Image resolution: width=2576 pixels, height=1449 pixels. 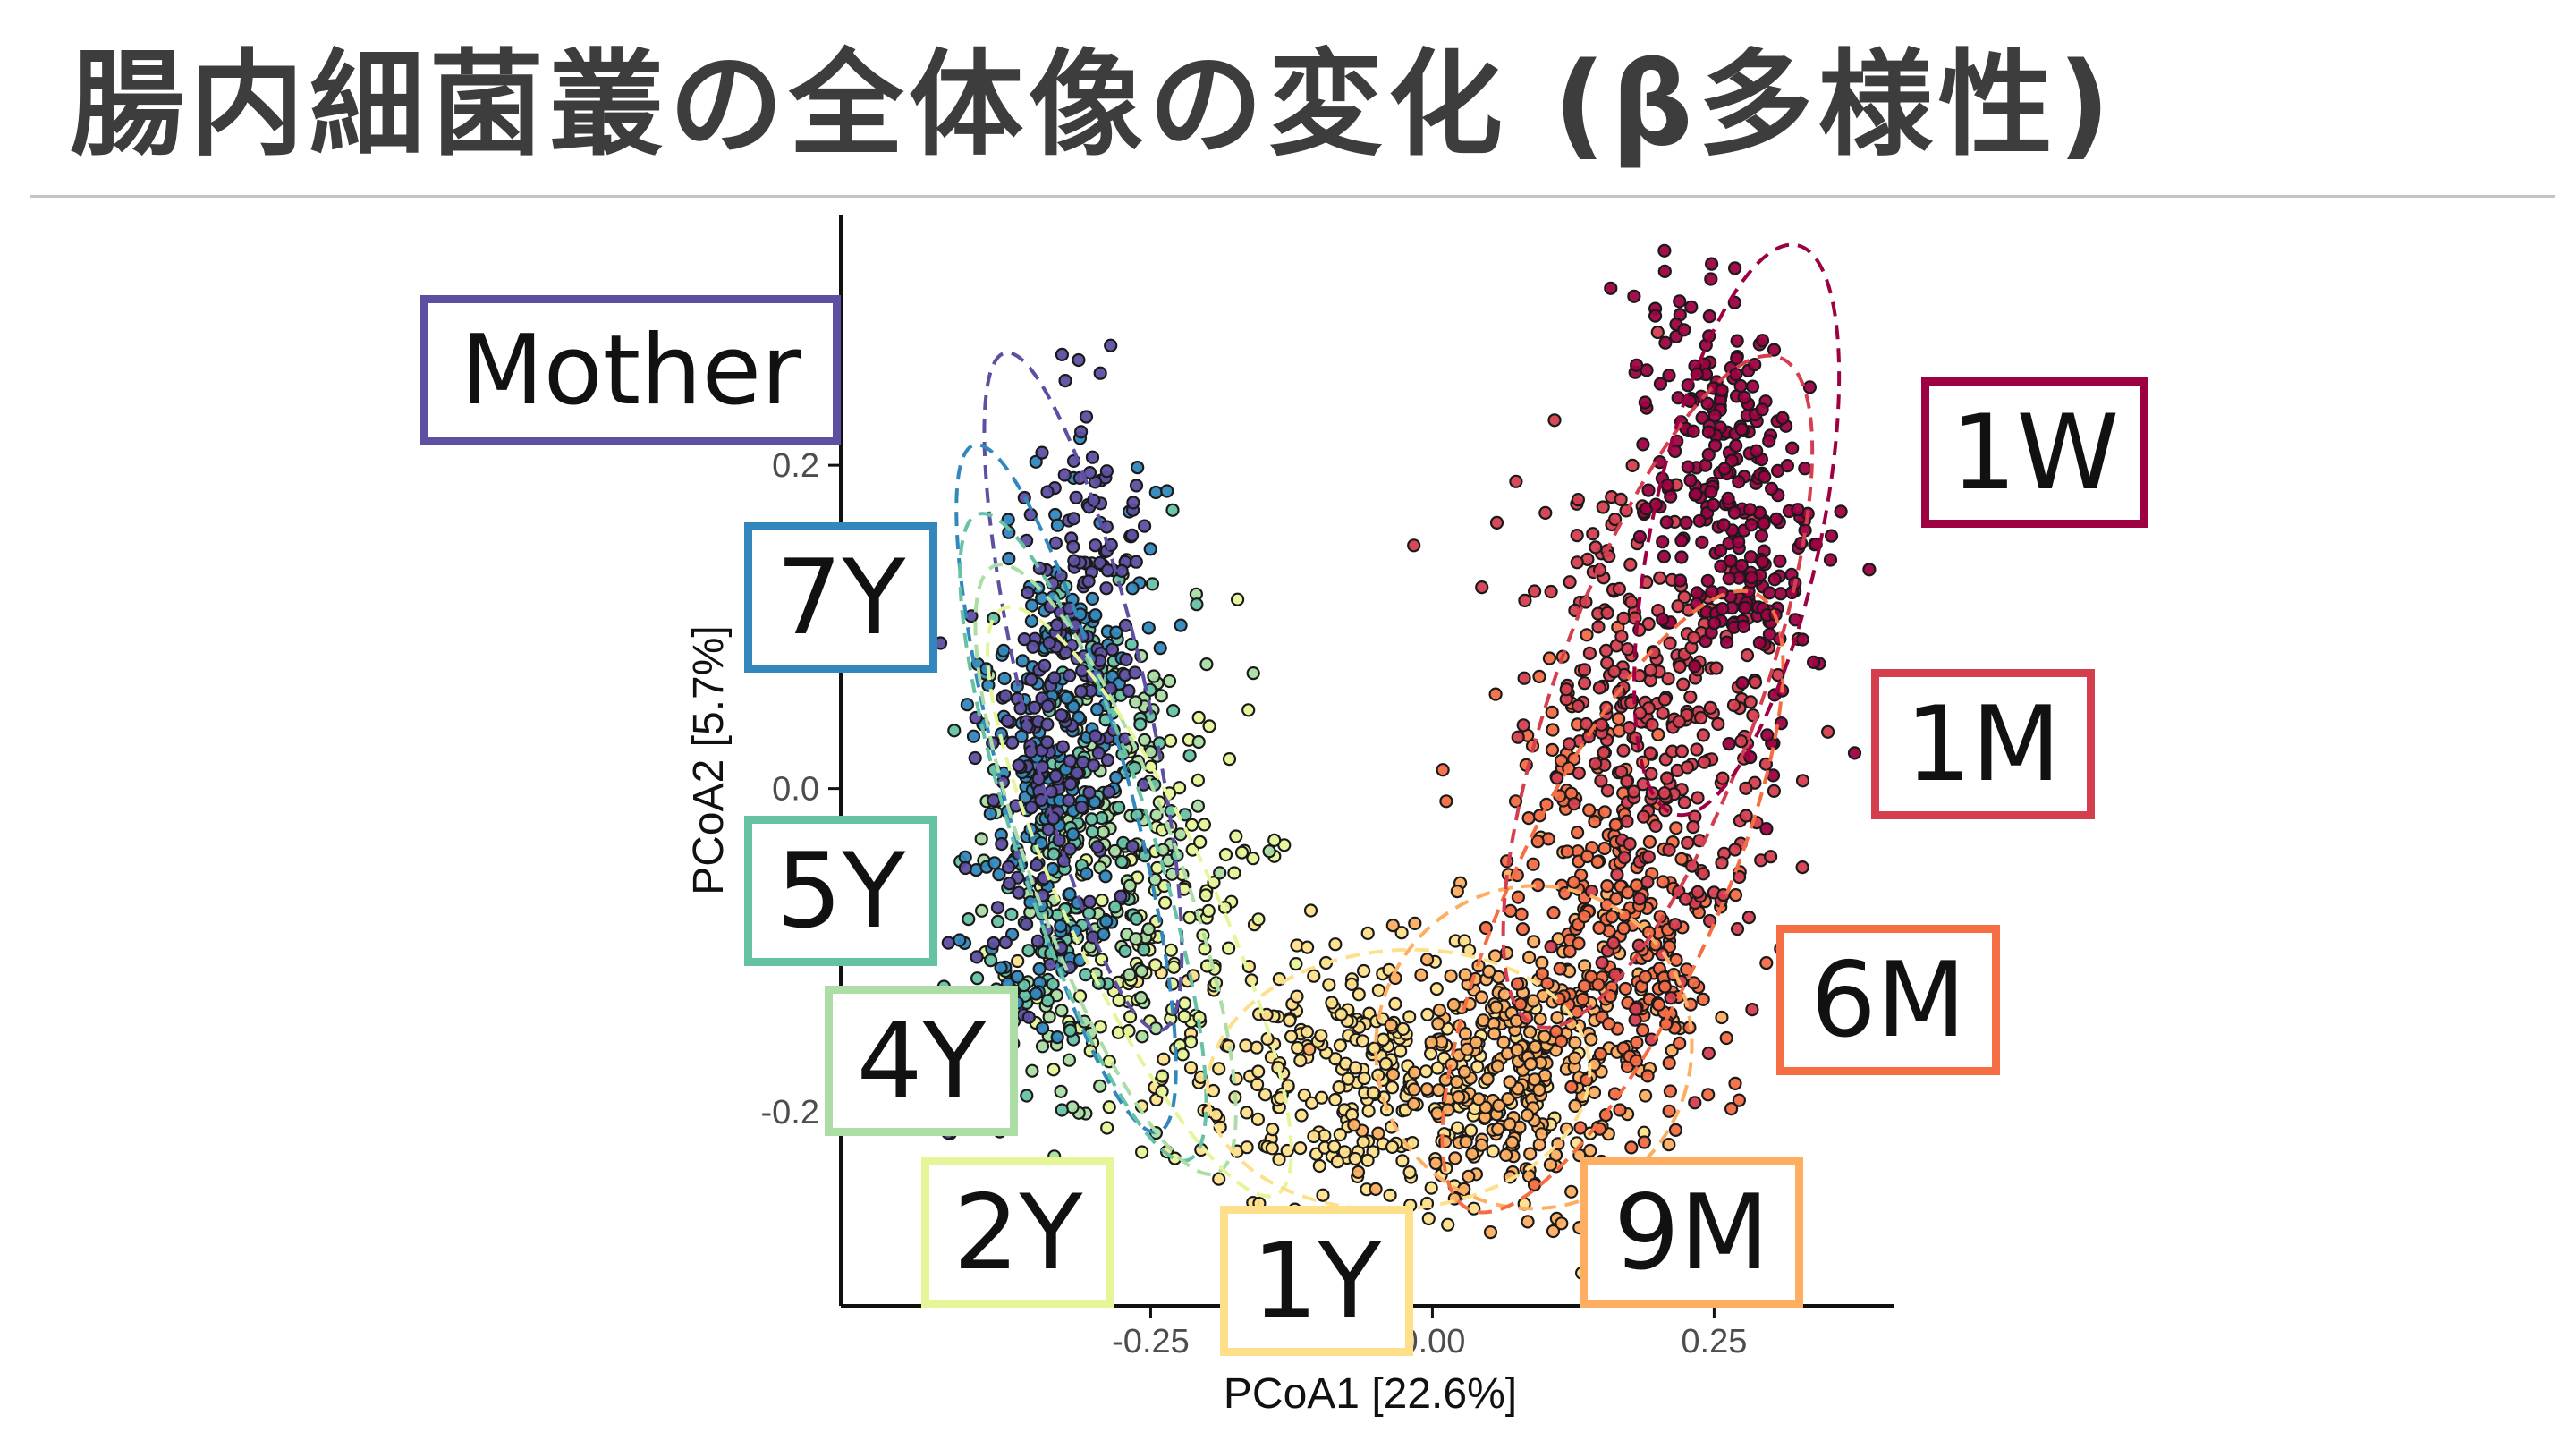 I want to click on y-tick-label: -0.2, so click(x=790, y=1112).